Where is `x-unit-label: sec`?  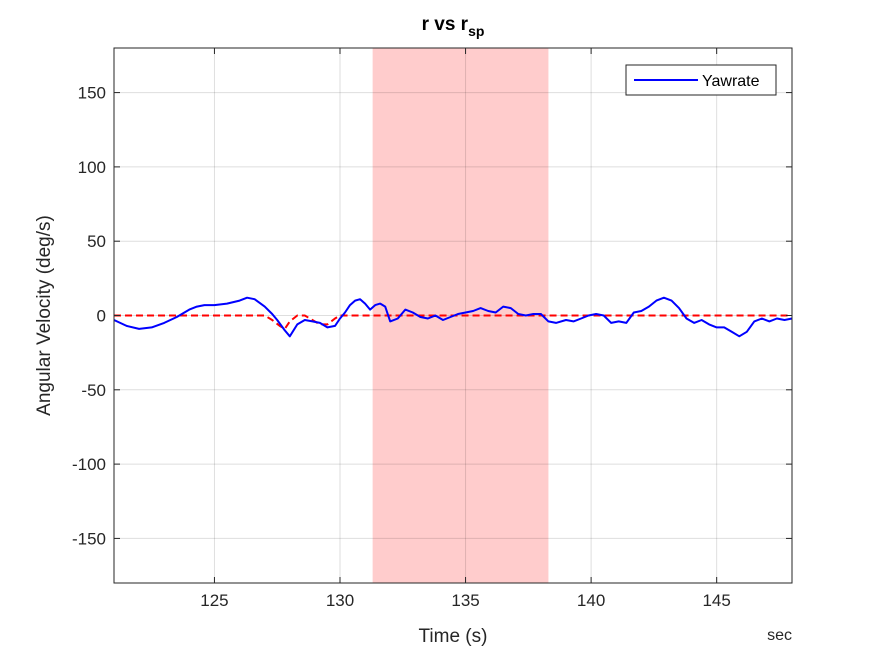
x-unit-label: sec is located at coordinates (779, 635).